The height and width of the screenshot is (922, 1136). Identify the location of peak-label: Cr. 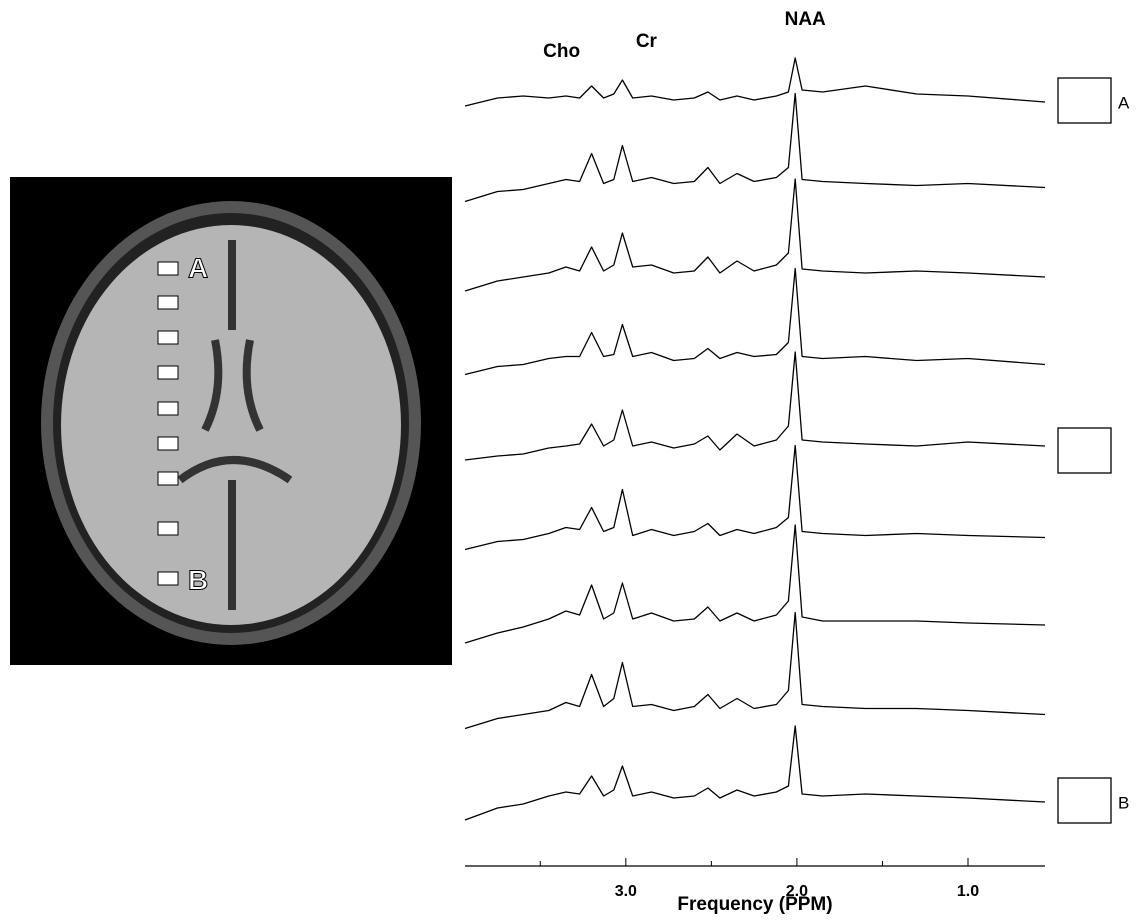
(647, 41).